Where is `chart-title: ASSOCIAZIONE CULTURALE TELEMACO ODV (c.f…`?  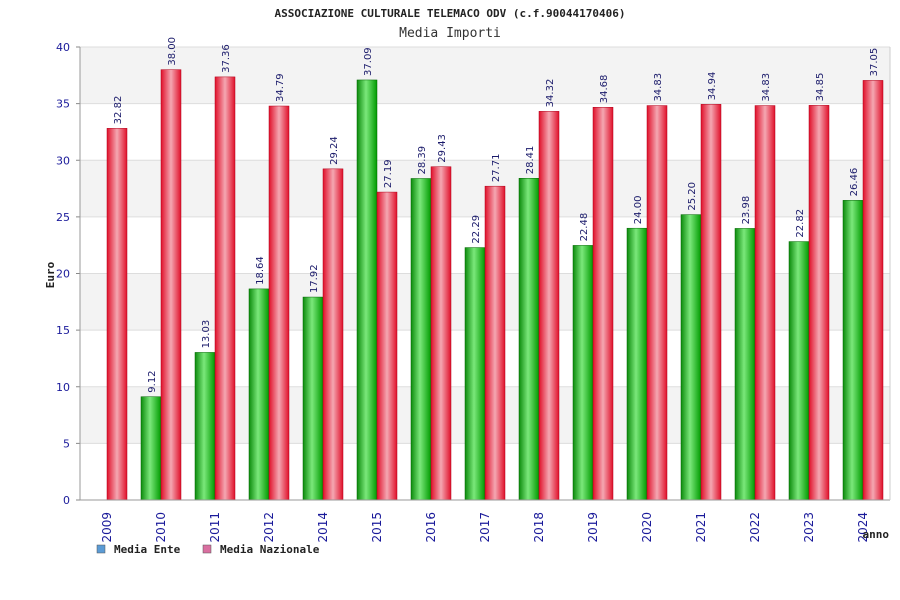
chart-title: ASSOCIAZIONE CULTURALE TELEMACO ODV (c.f… is located at coordinates (450, 13).